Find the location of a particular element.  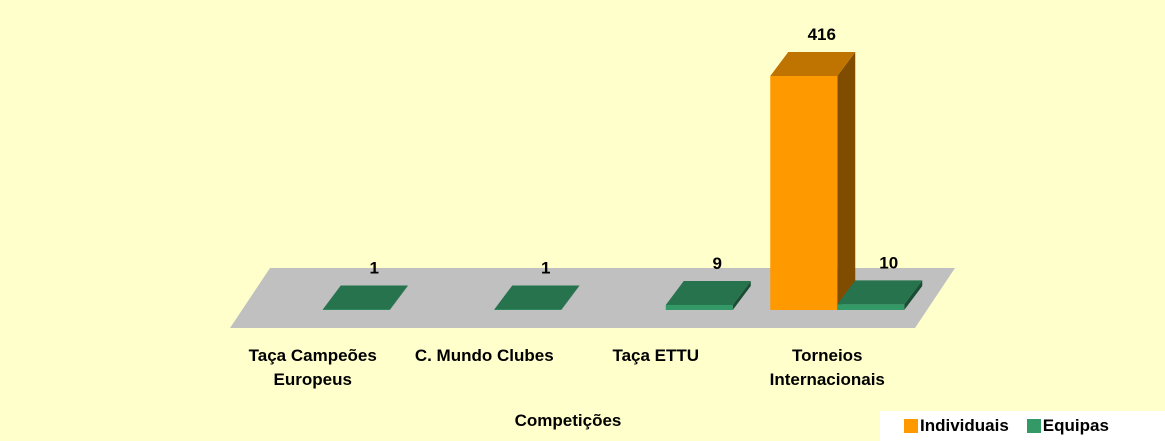

legend-item: Equipas is located at coordinates (1067, 426).